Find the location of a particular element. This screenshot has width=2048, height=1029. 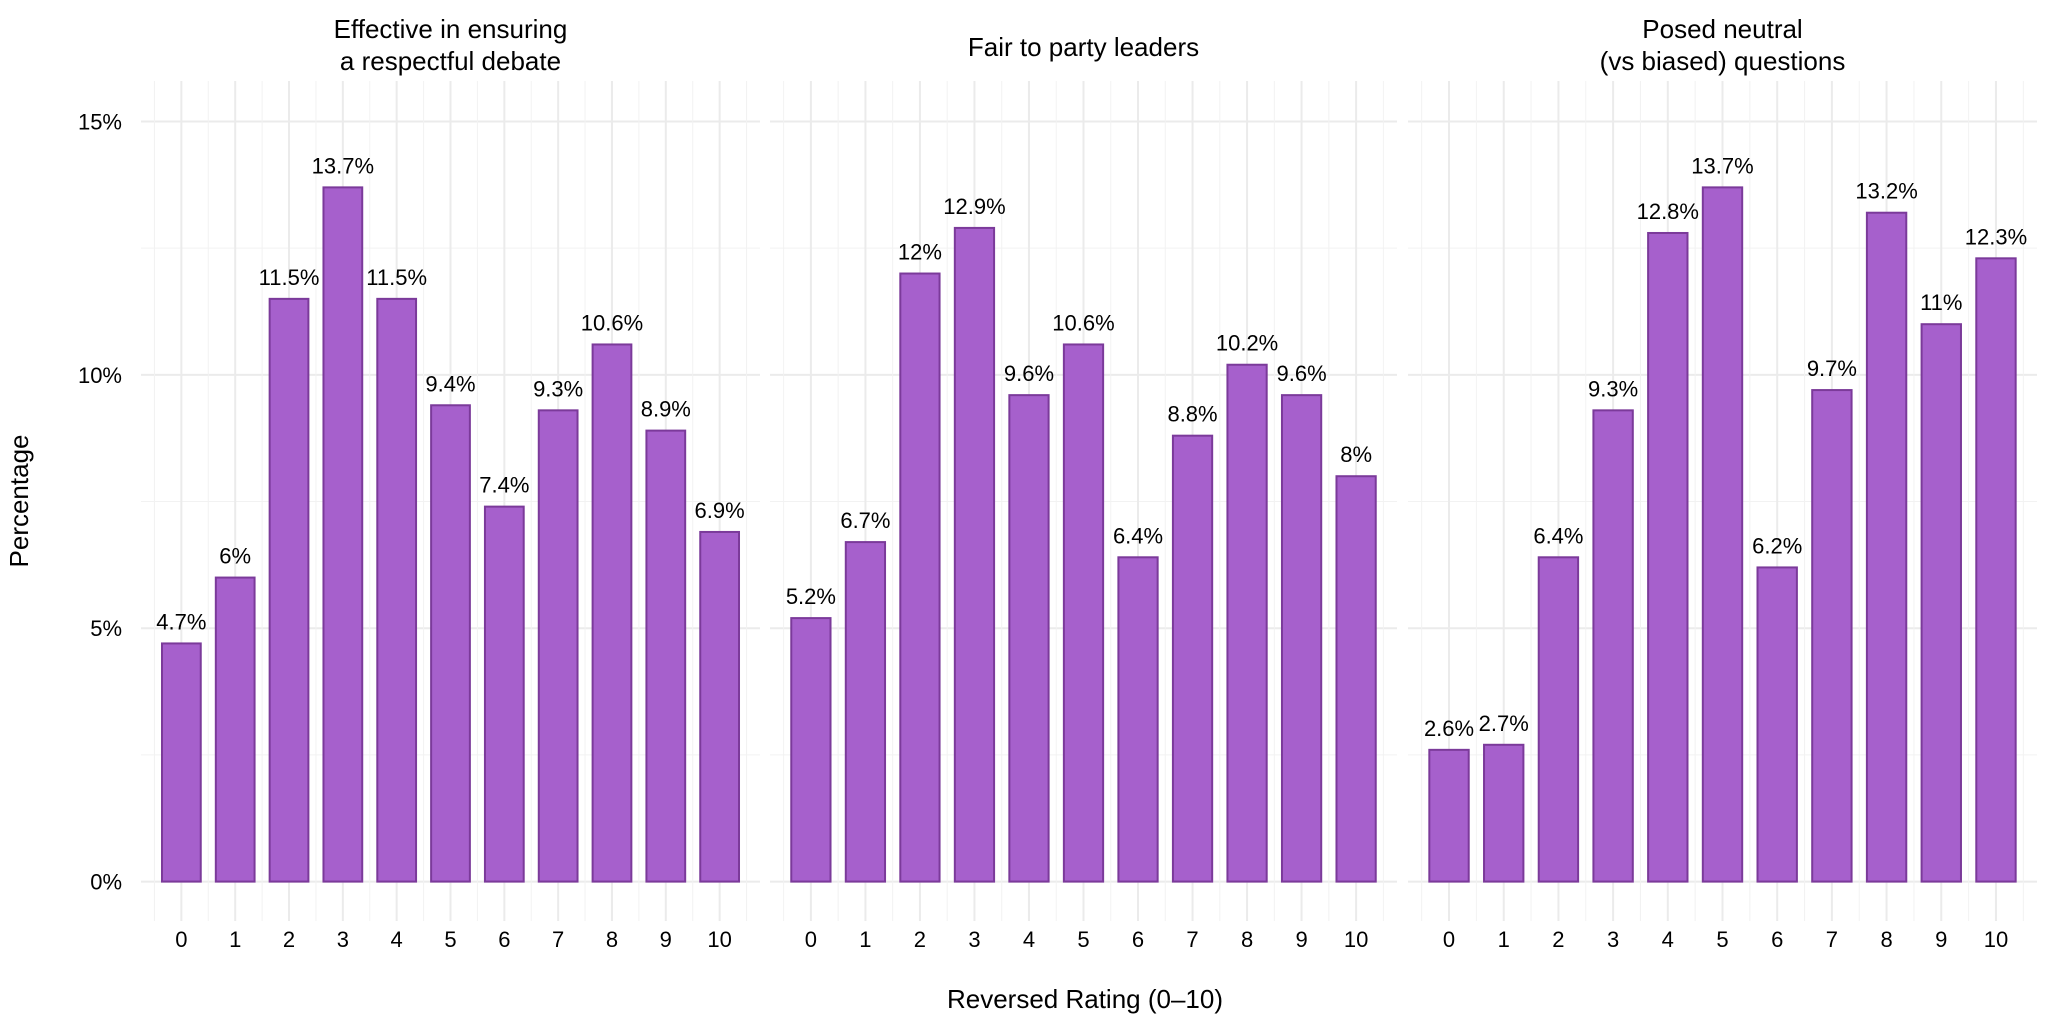

data-label: 4.7% is located at coordinates (181, 621).